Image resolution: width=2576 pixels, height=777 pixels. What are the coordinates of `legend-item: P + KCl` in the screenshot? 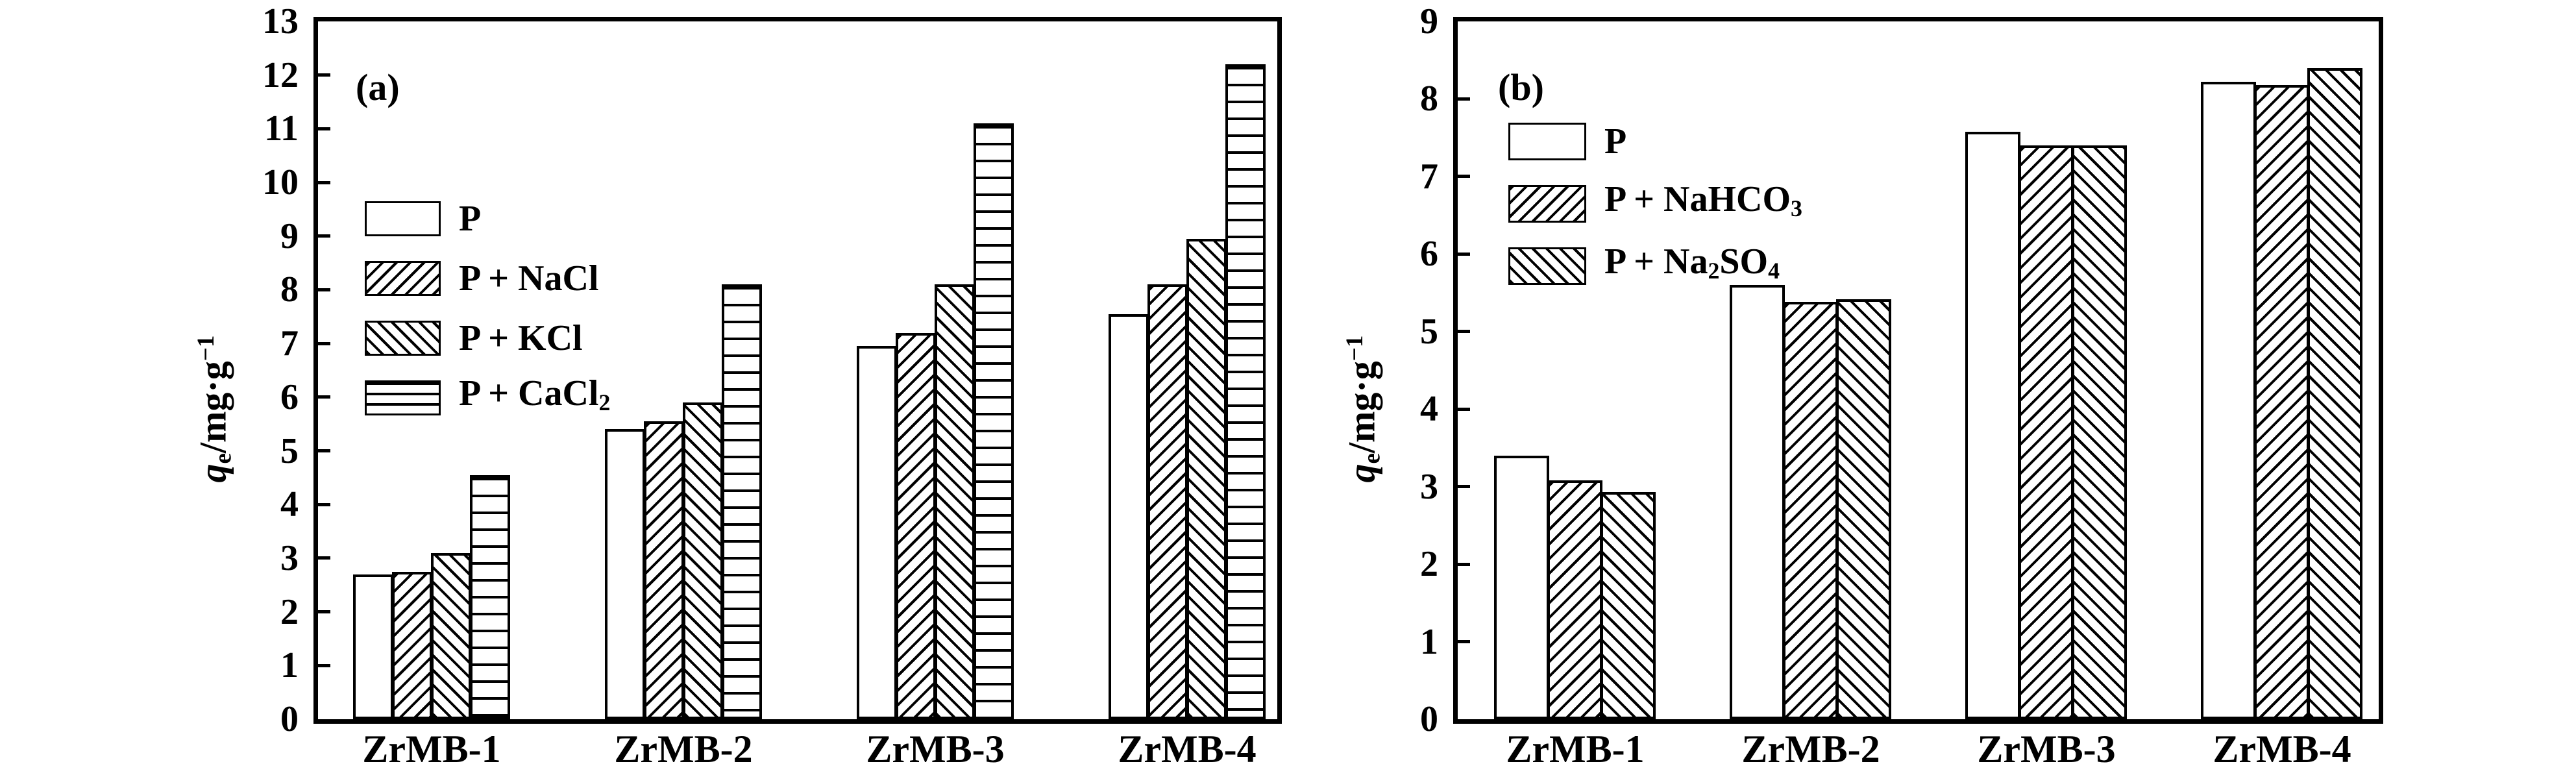 It's located at (474, 339).